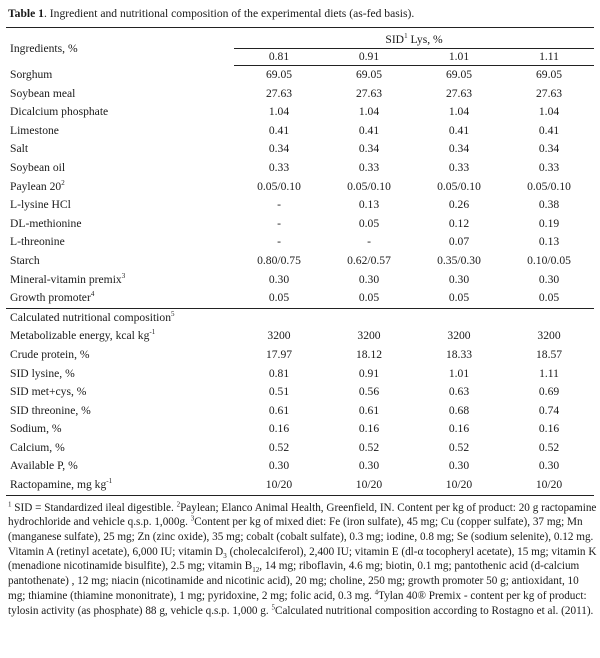  What do you see at coordinates (459, 260) in the screenshot?
I see `table-cell: 0.35/0.30` at bounding box center [459, 260].